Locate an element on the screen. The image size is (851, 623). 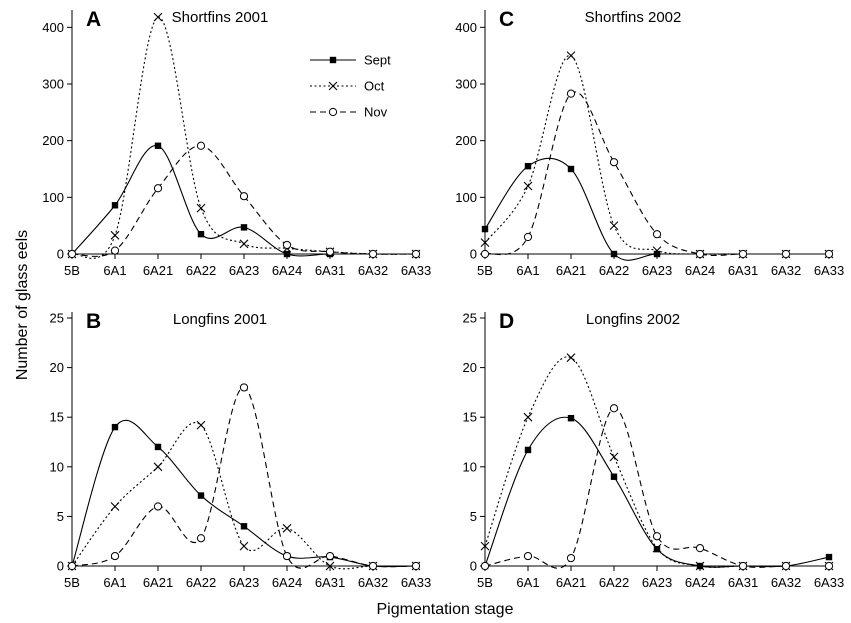
legend: Sept Oct Nov is located at coordinates (350, 86).